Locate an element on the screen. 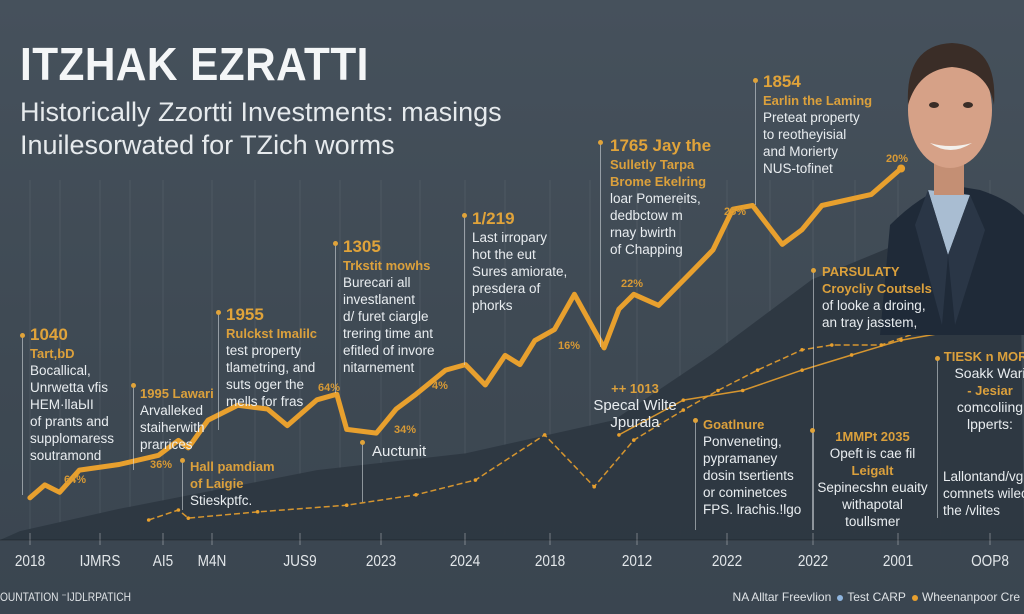  annotation-head: Brome Ekelring is located at coordinates (658, 181).